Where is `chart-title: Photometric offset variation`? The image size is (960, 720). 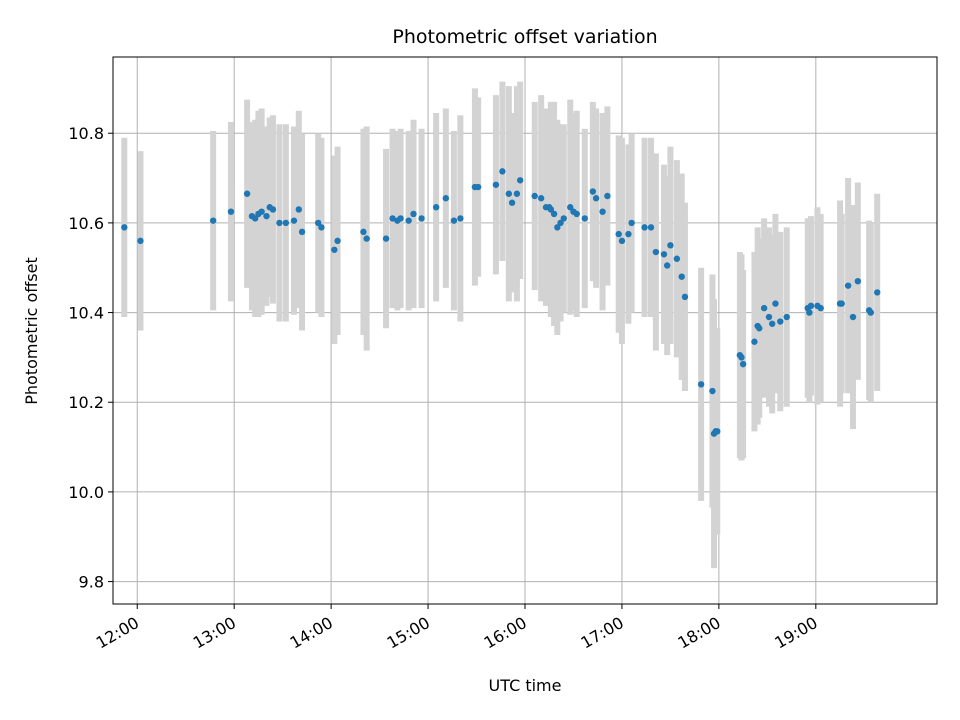
chart-title: Photometric offset variation is located at coordinates (524, 37).